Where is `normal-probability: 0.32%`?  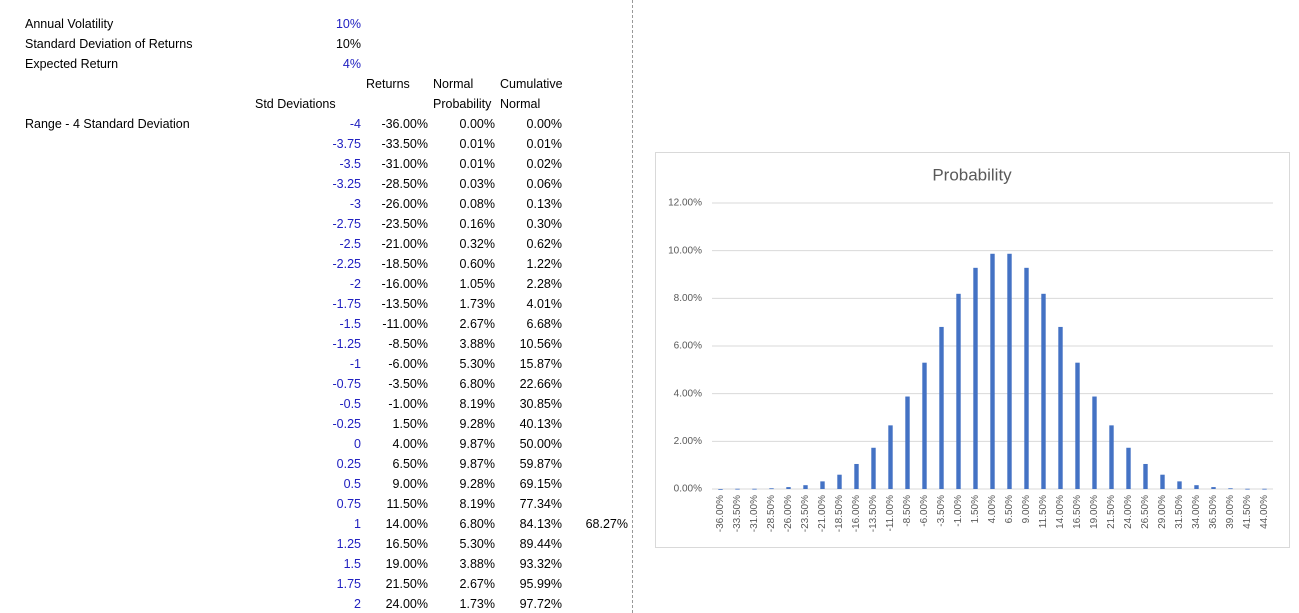 normal-probability: 0.32% is located at coordinates (477, 244).